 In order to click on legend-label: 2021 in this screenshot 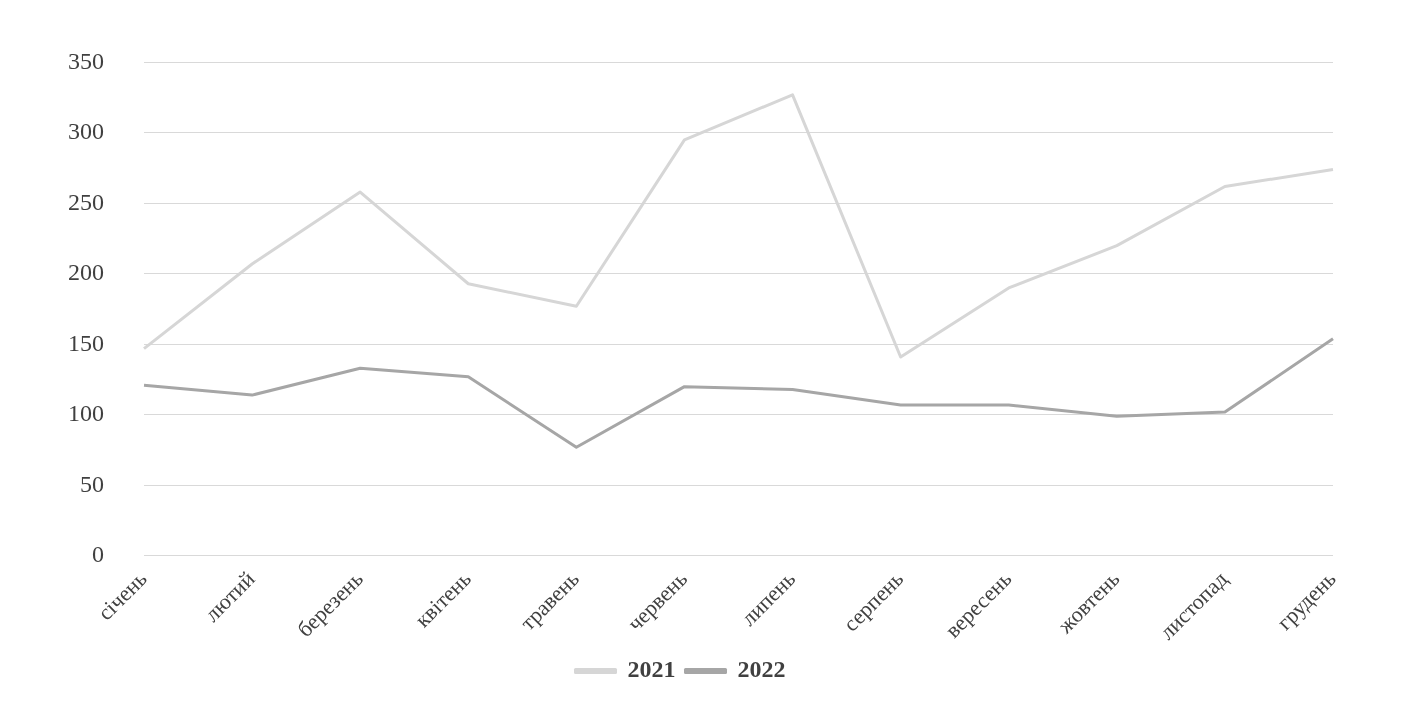, I will do `click(651, 669)`.